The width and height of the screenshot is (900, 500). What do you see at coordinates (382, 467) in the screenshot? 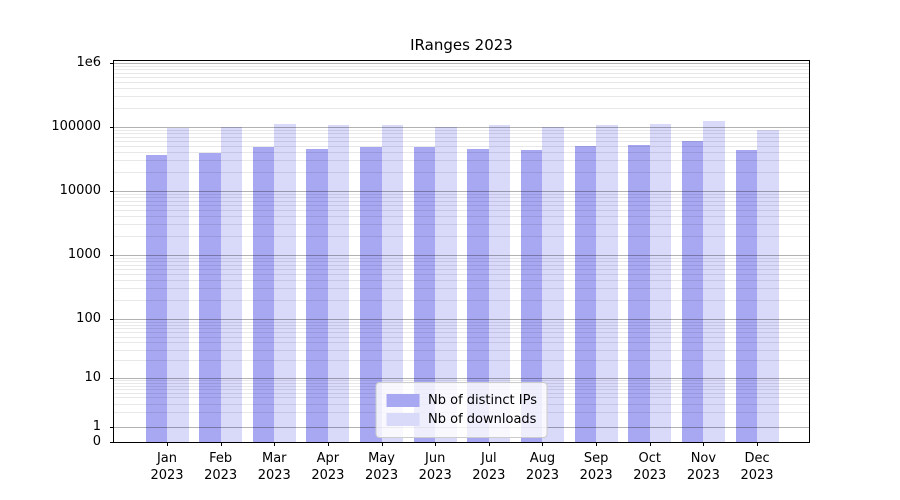
I see `x-tick-label-may: May 2023` at bounding box center [382, 467].